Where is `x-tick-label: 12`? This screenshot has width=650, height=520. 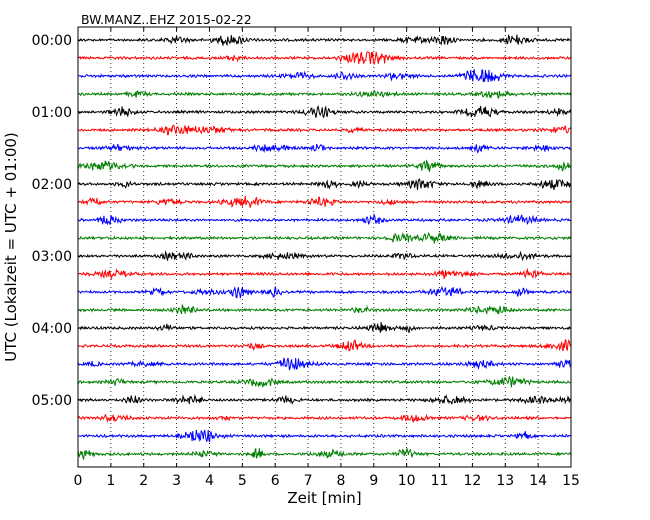
x-tick-label: 12 is located at coordinates (472, 481).